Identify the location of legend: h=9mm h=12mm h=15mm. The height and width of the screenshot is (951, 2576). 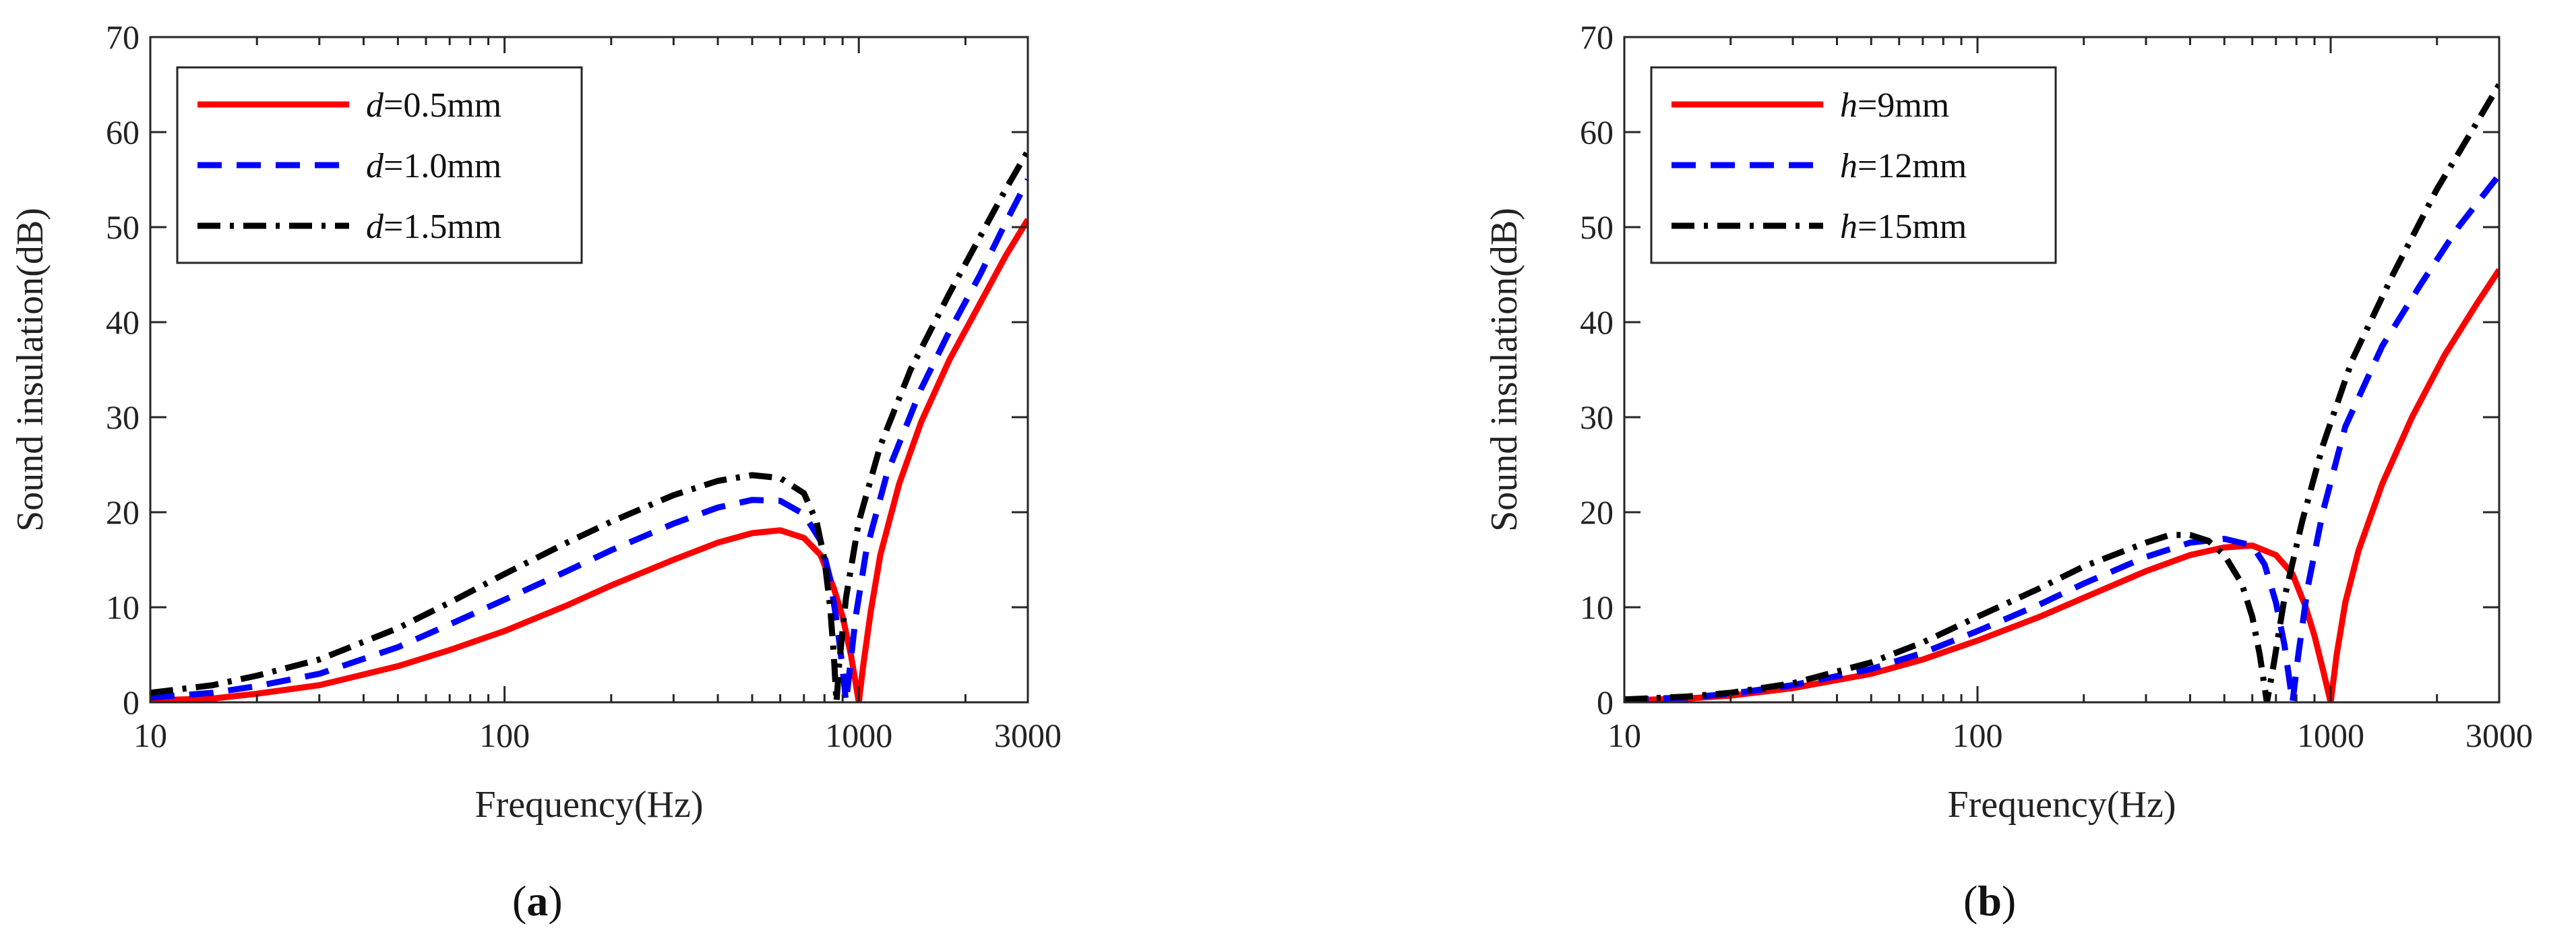
(1854, 165).